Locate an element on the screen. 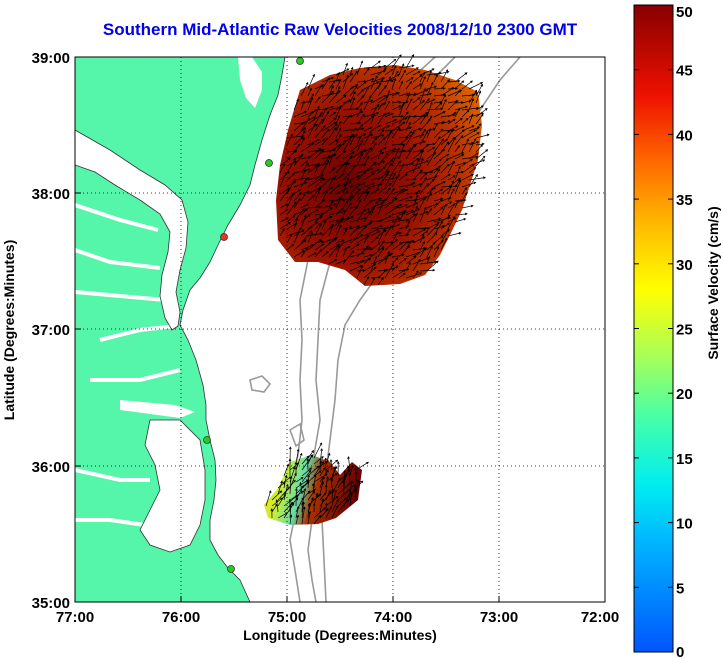 This screenshot has height=659, width=724. y-tick-label: 39:00 is located at coordinates (51, 58).